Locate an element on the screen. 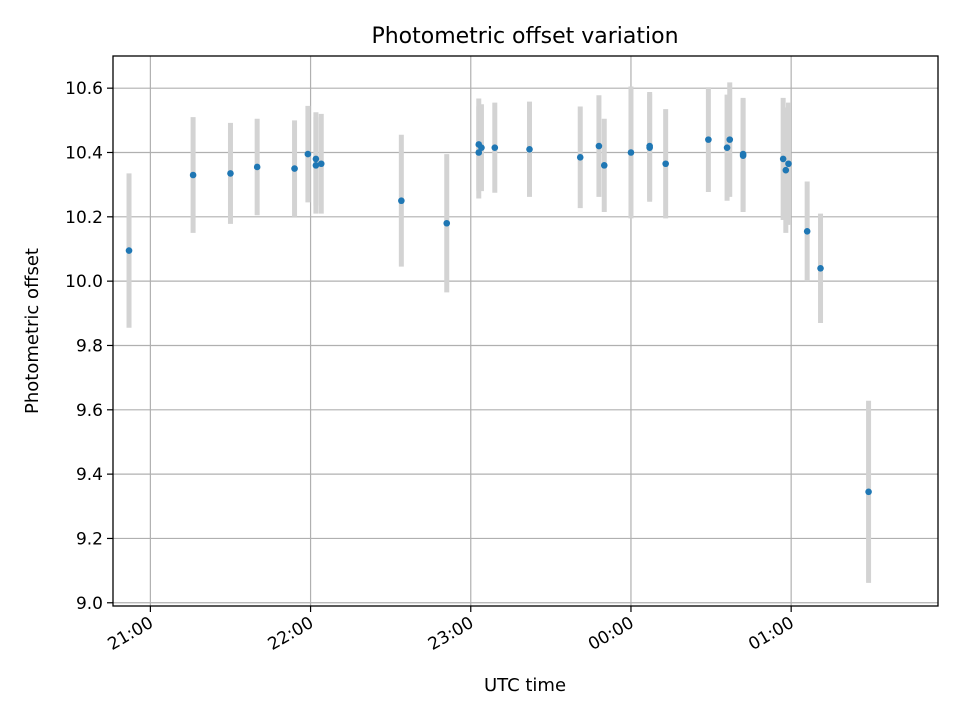  y-tick-label: 10.6 is located at coordinates (84, 89).